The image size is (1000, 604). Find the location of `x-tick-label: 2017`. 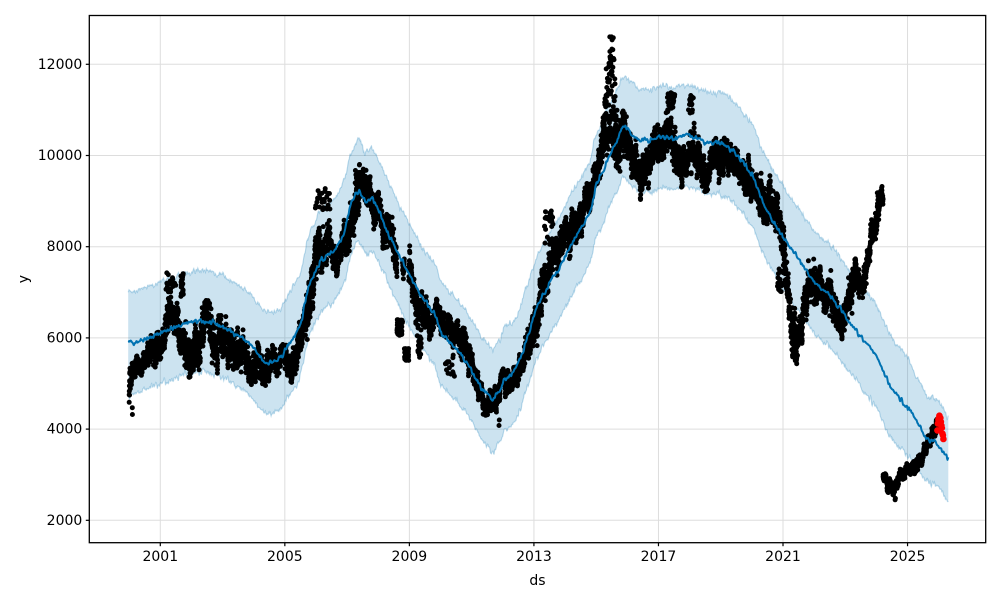

x-tick-label: 2017 is located at coordinates (659, 557).